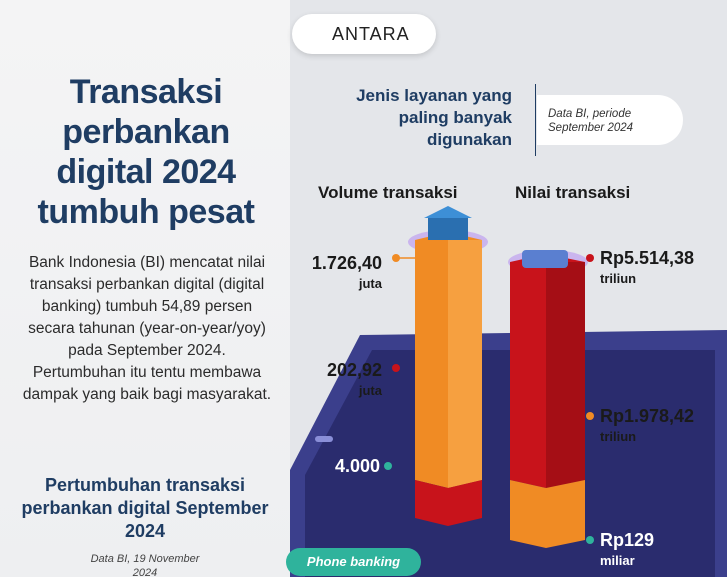  What do you see at coordinates (354, 370) in the screenshot?
I see `value: 202,92` at bounding box center [354, 370].